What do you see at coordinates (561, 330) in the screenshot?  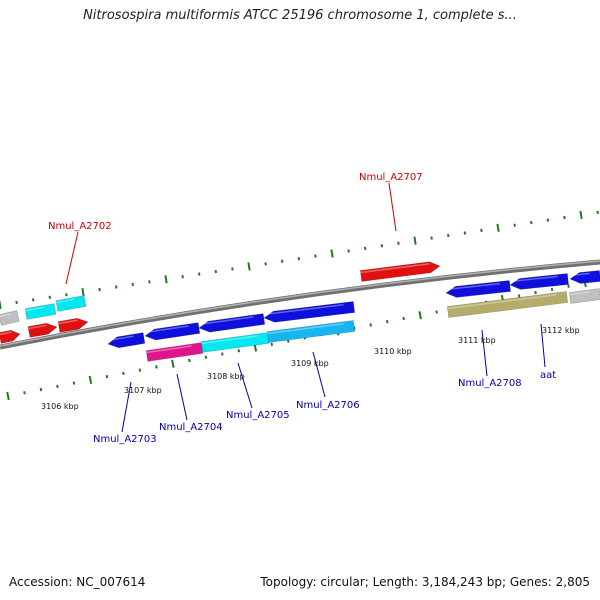 I see `scale-label-3112: 3112 kbp` at bounding box center [561, 330].